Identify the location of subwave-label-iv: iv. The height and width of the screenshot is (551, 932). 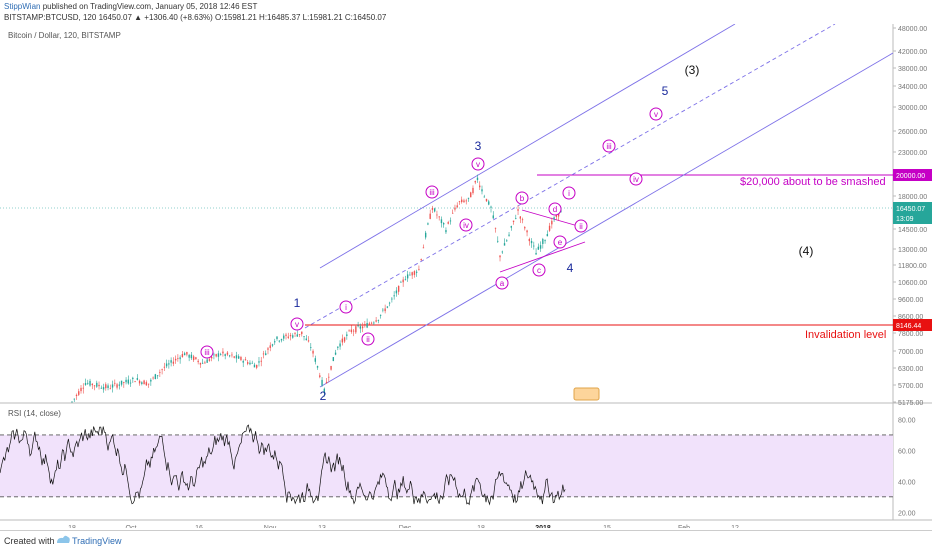
(466, 225).